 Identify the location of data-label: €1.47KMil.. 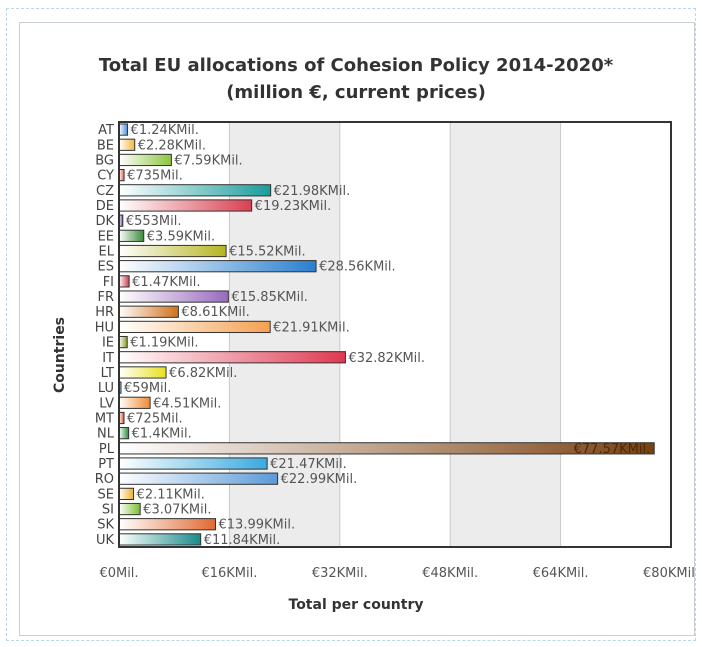
(166, 282).